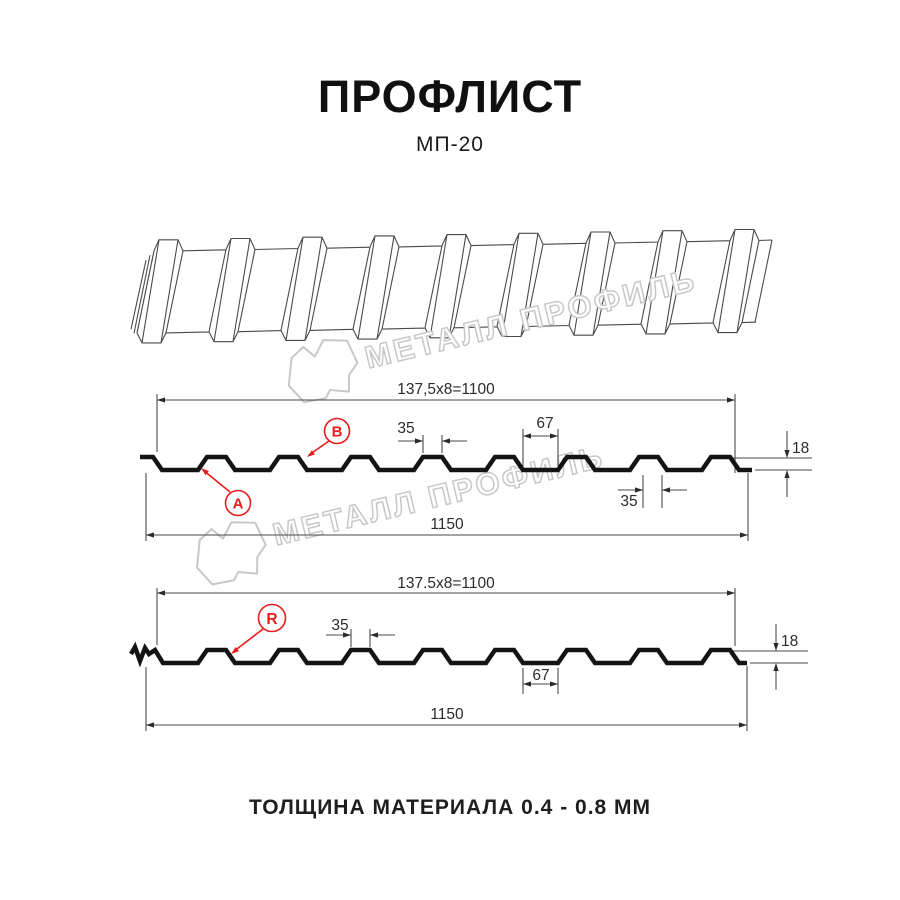 The width and height of the screenshot is (900, 900). I want to click on marker-b-label: B, so click(337, 432).